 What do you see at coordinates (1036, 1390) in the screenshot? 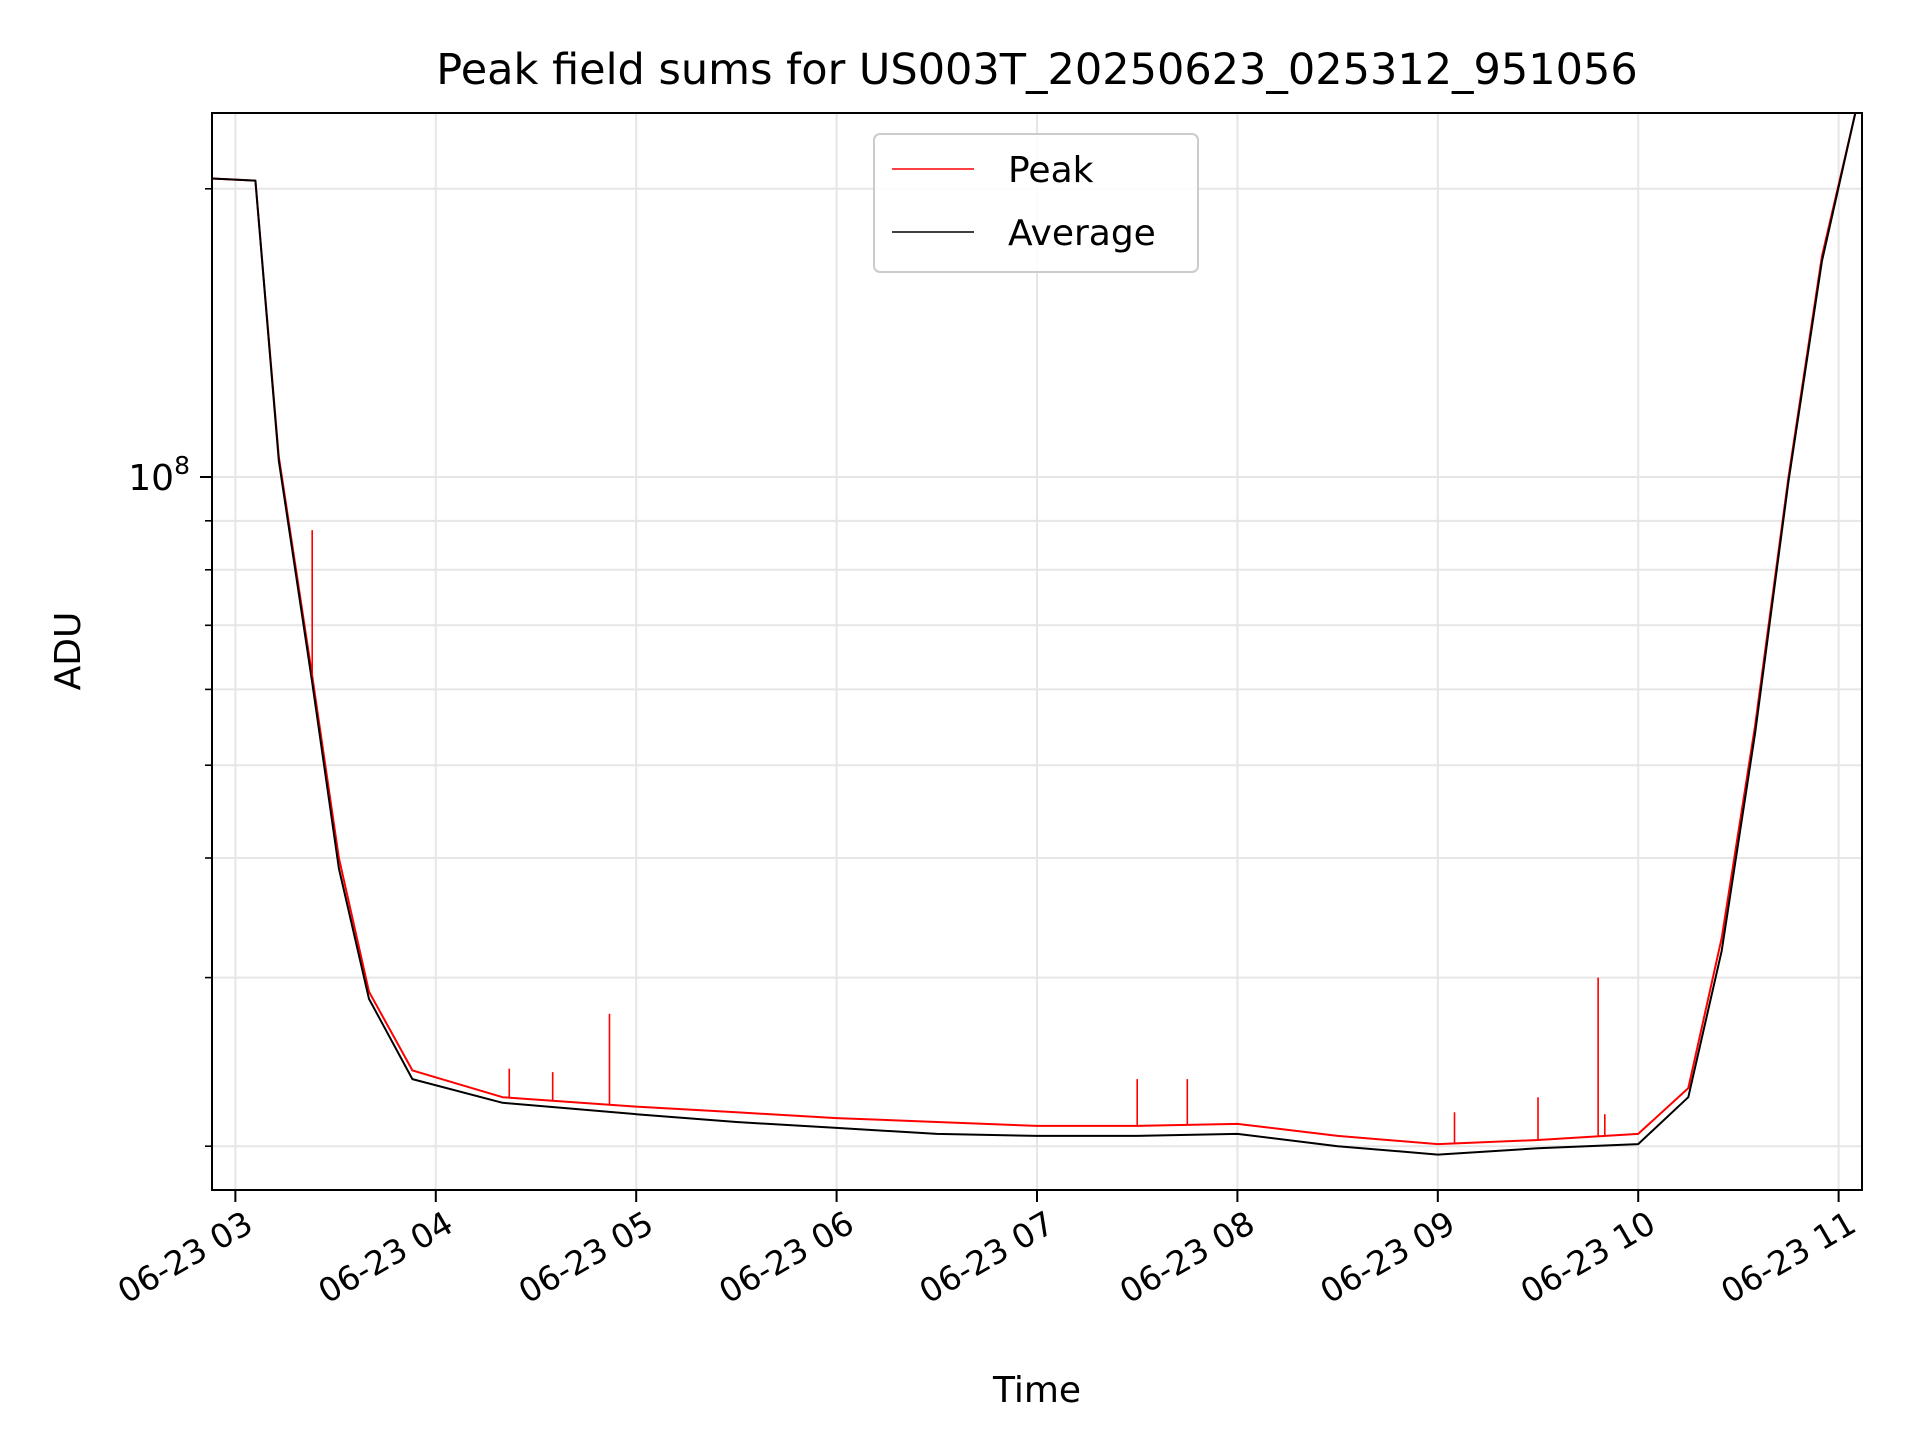
I see `x-axis-label: Time` at bounding box center [1036, 1390].